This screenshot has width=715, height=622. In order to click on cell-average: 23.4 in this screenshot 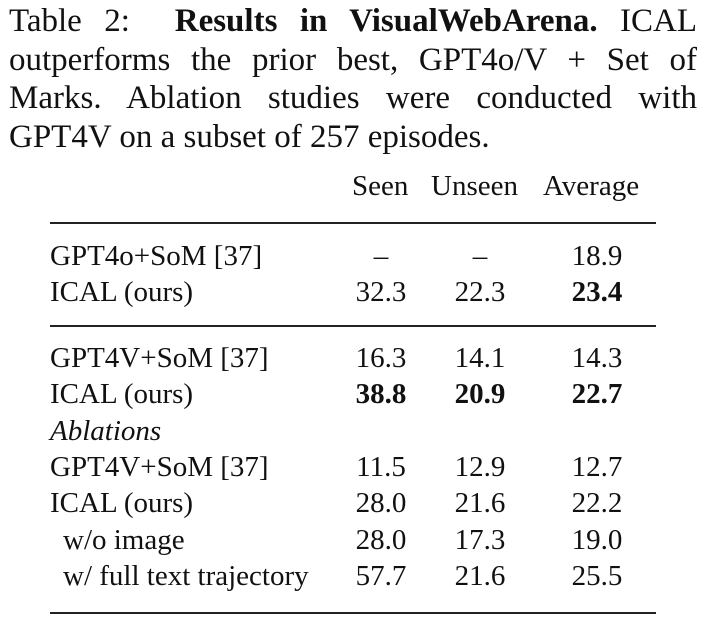, I will do `click(597, 292)`.